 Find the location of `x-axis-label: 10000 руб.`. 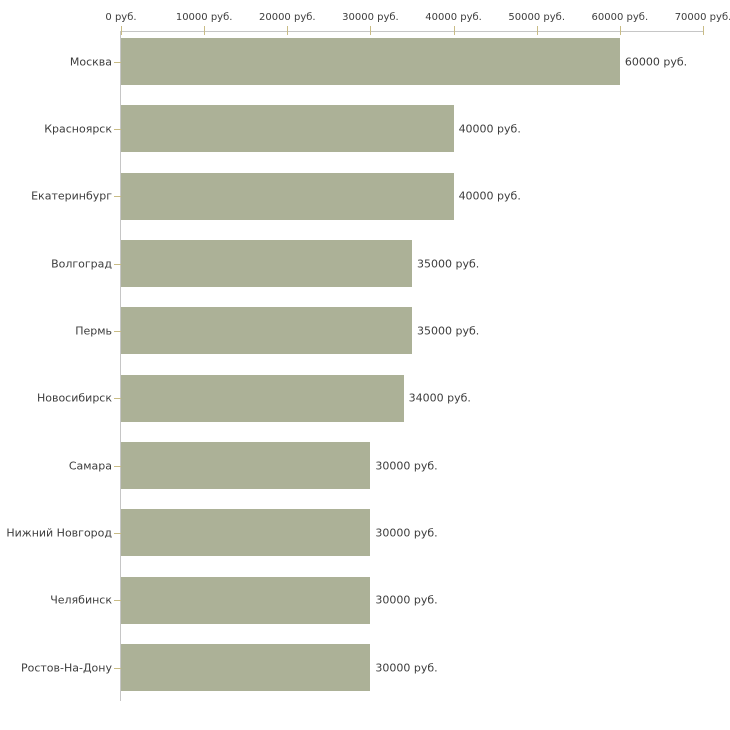

x-axis-label: 10000 руб. is located at coordinates (204, 17).